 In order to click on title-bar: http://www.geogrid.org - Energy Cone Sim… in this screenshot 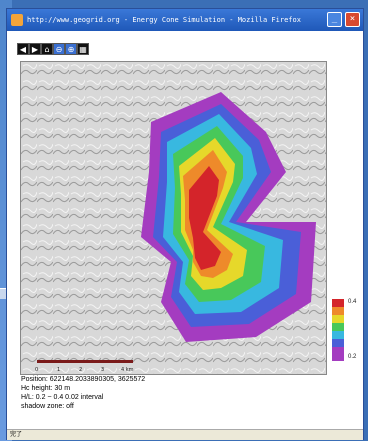, I will do `click(185, 20)`.